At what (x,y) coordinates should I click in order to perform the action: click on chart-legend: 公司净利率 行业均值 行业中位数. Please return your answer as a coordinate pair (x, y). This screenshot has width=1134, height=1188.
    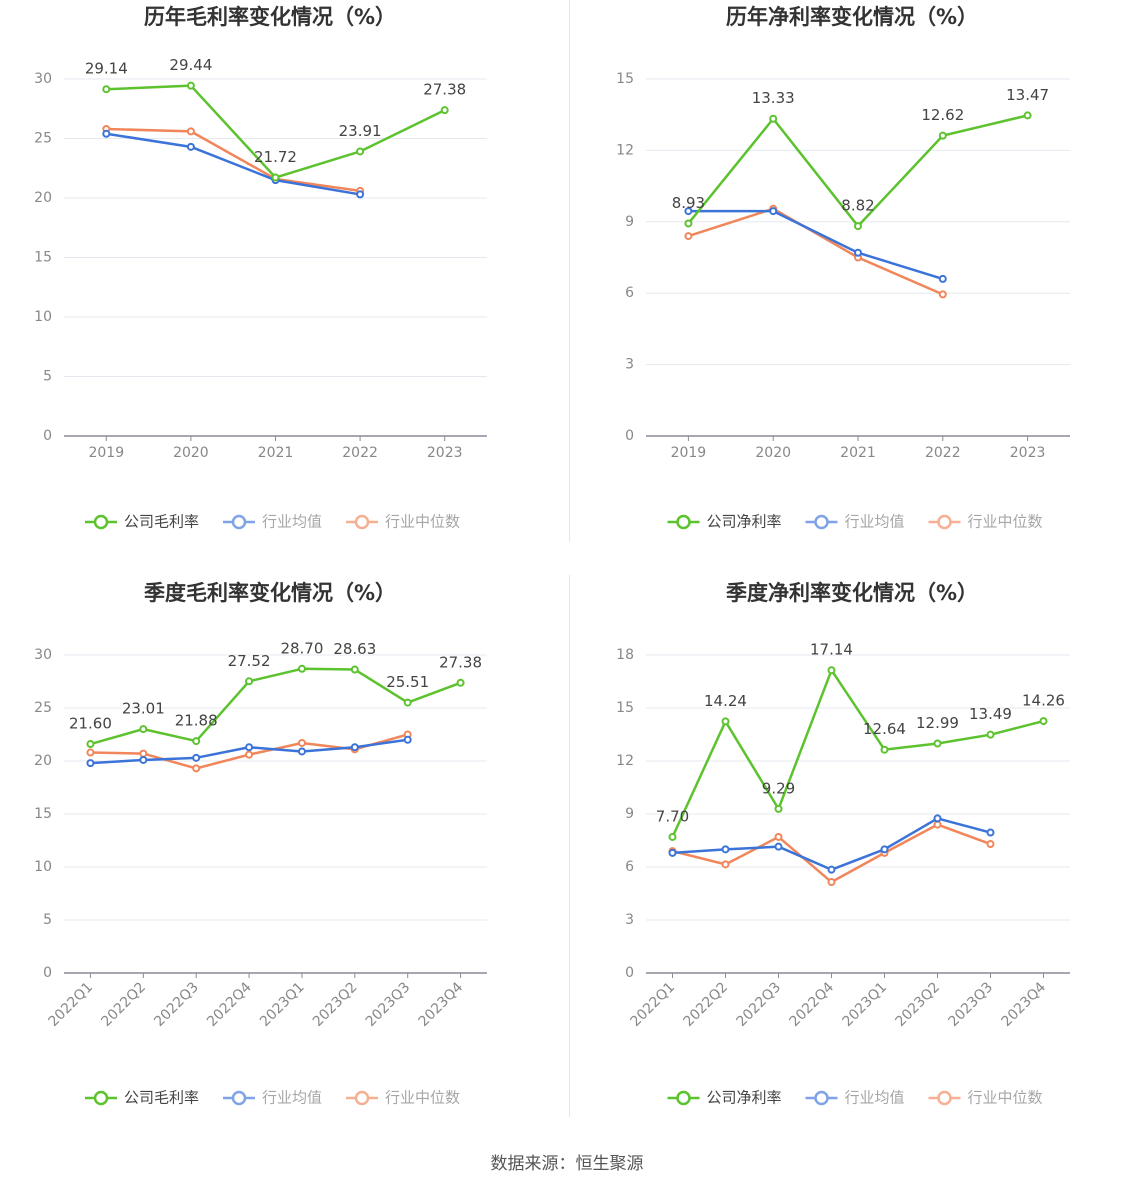
    Looking at the image, I should click on (855, 1098).